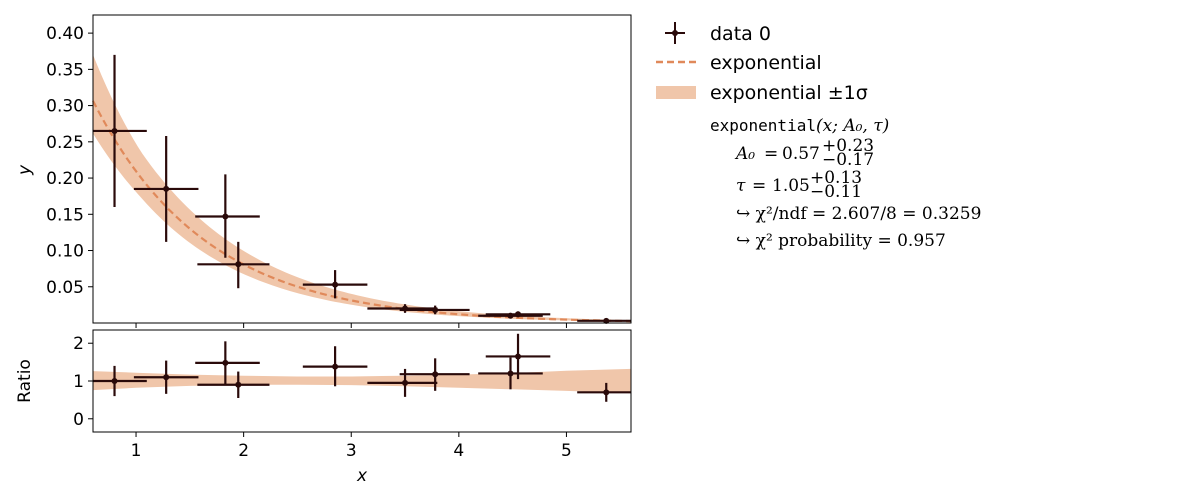  Describe the element at coordinates (763, 125) in the screenshot. I see `fit-model-name: exponential` at that location.